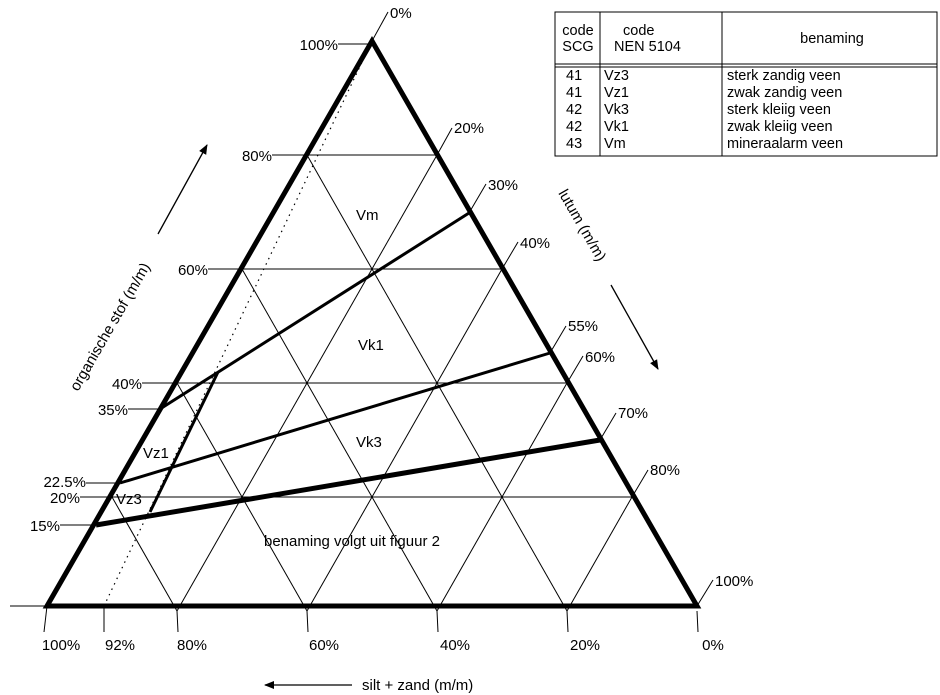 The width and height of the screenshot is (940, 695). Describe the element at coordinates (61, 645) in the screenshot. I see `tick-silt-100: 100%` at that location.